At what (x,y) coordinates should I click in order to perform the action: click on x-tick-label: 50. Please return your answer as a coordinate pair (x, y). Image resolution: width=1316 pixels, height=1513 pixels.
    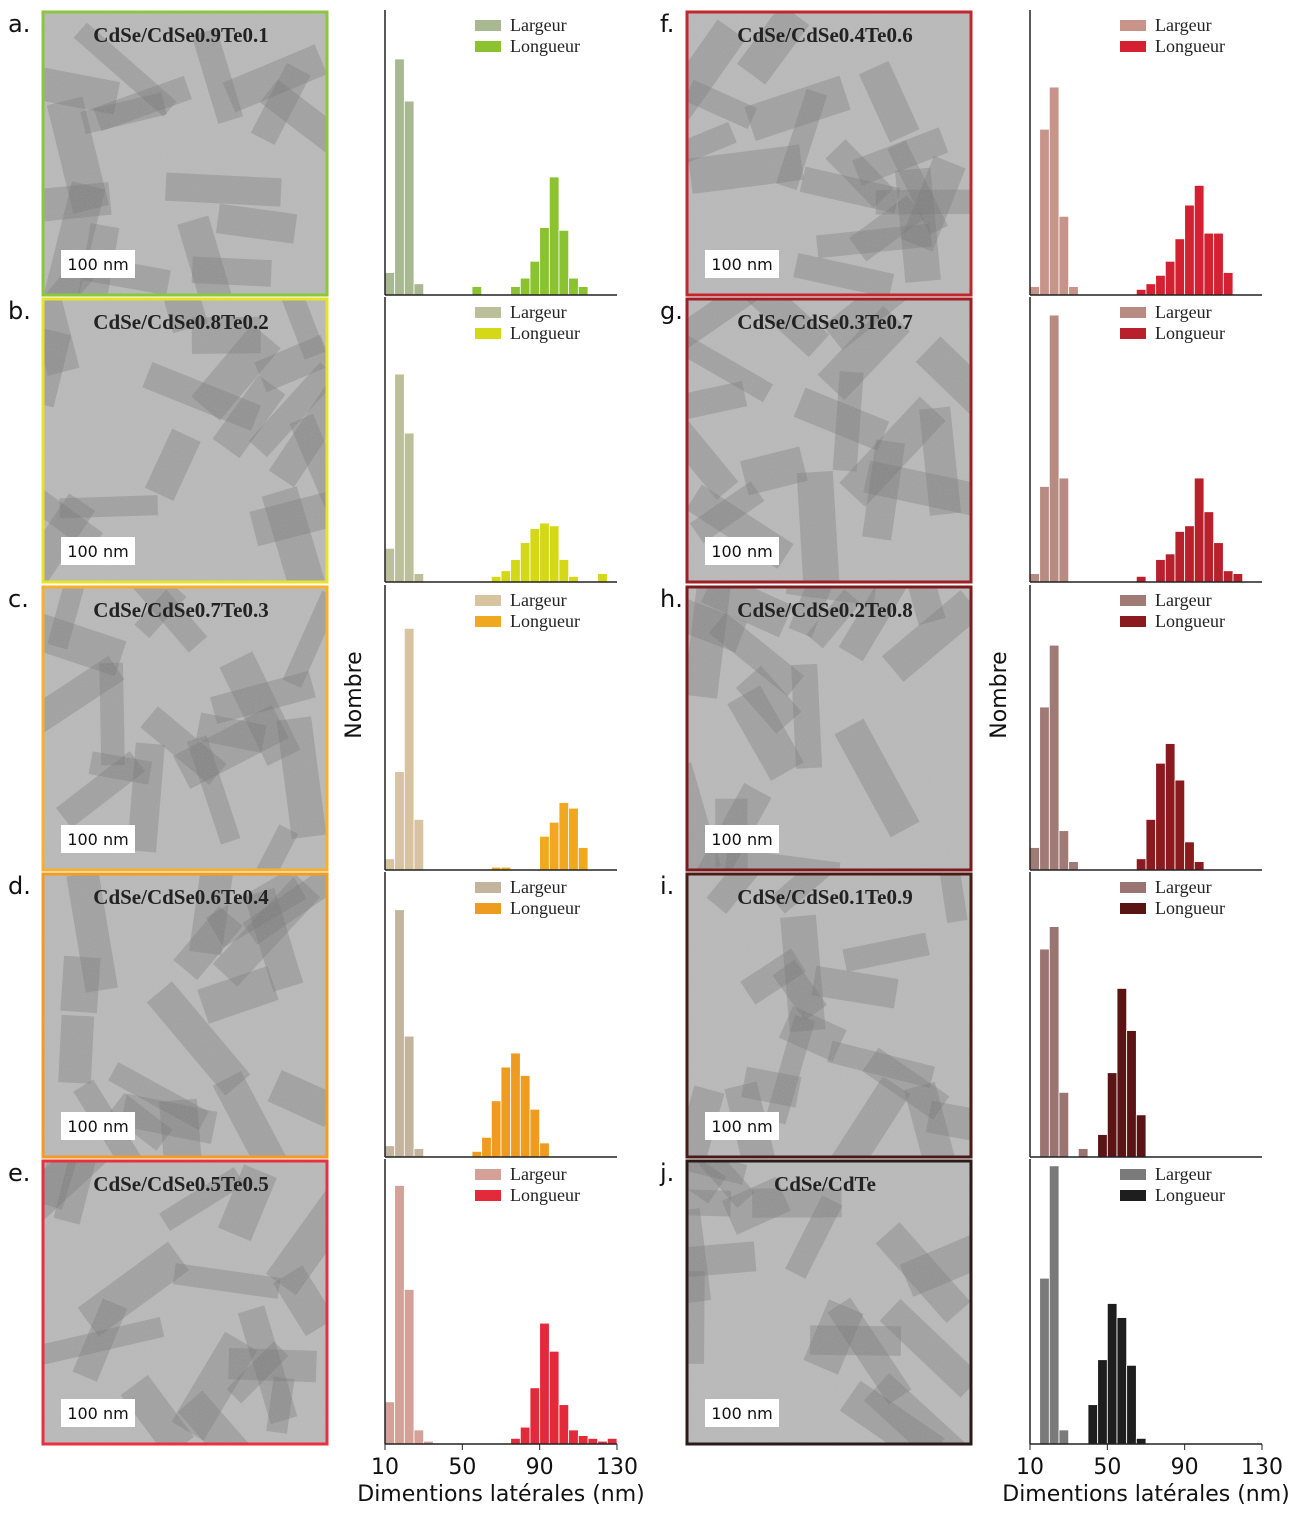
    Looking at the image, I should click on (1107, 1467).